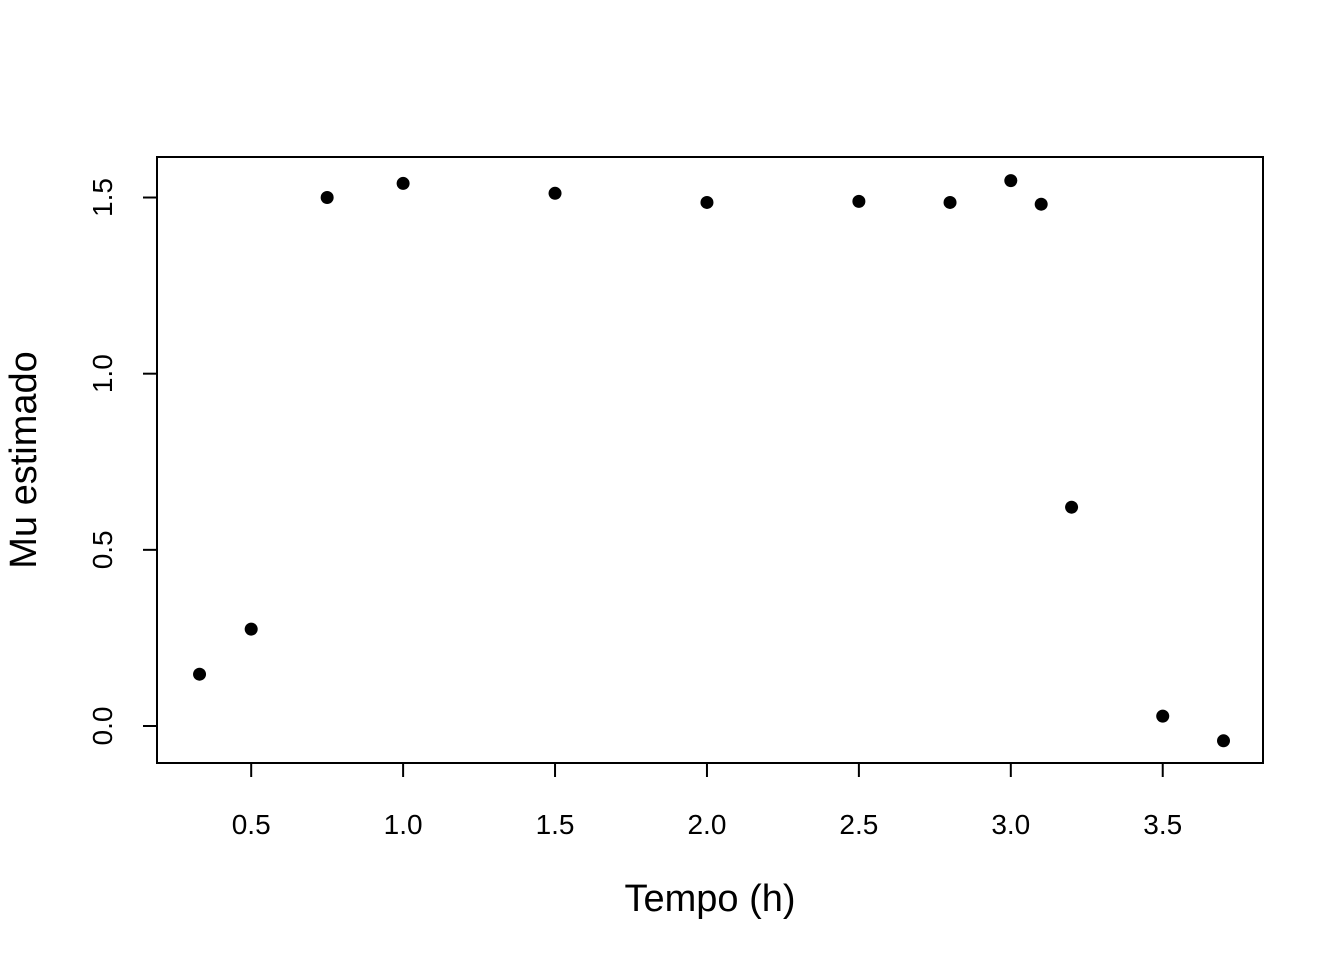  Describe the element at coordinates (102, 726) in the screenshot. I see `y-tick-label: 0.0` at that location.